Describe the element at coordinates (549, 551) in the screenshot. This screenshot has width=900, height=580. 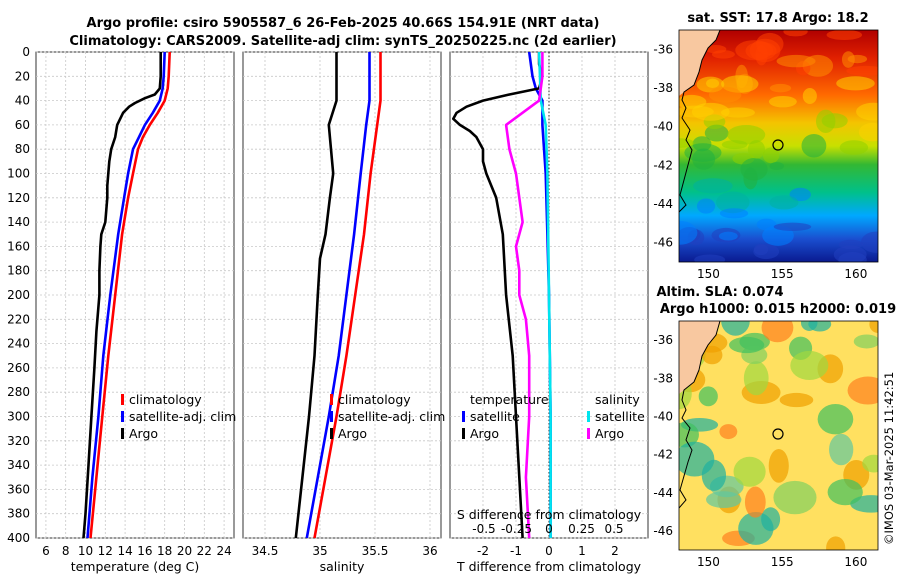
I see `x-tick-label: 0` at that location.